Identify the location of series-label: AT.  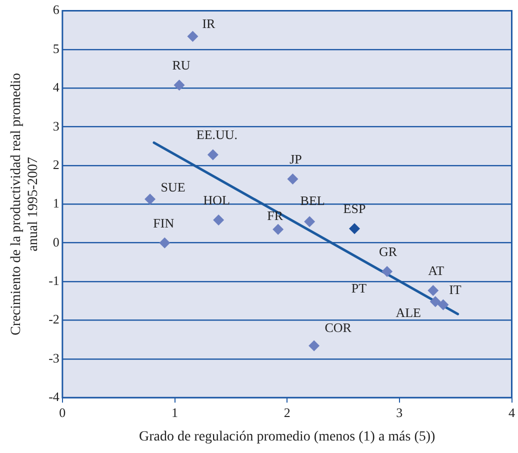
(436, 270).